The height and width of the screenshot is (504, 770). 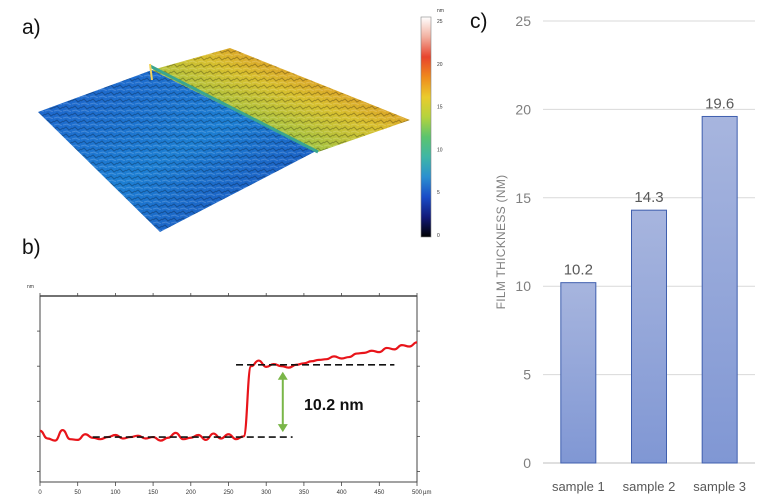 I want to click on arrow-head-down, so click(x=282, y=428).